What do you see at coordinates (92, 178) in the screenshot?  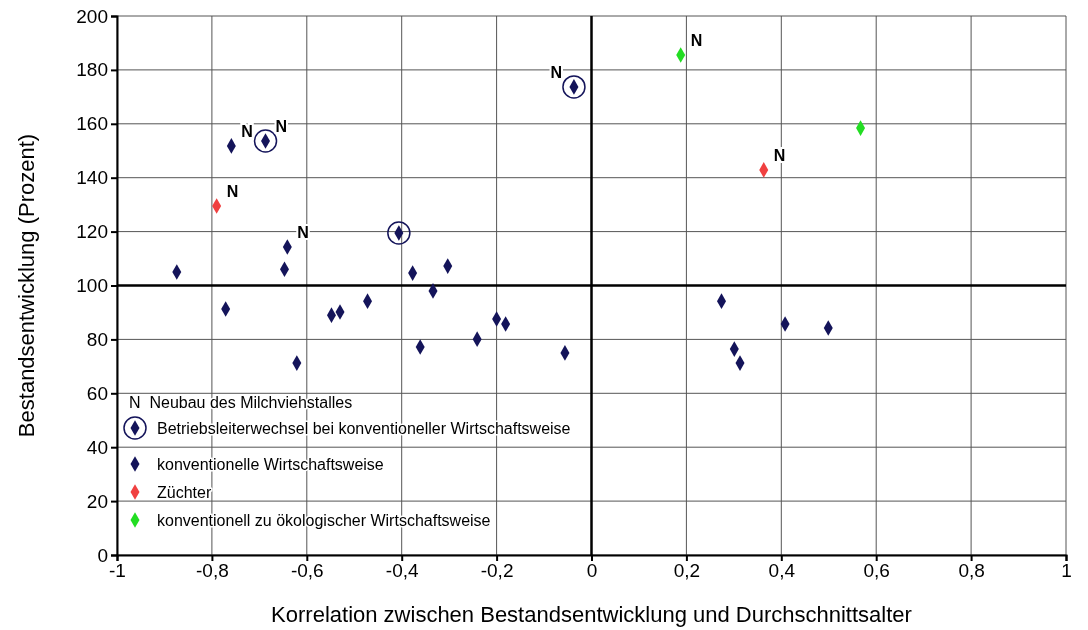 I see `y-tick-label: 140` at bounding box center [92, 178].